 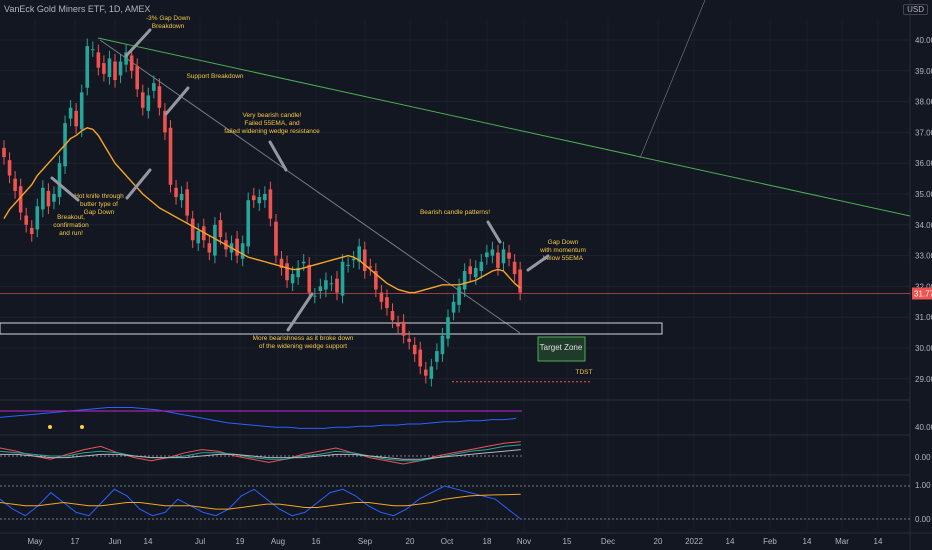 I want to click on wedge-line-upper, so click(x=672, y=79).